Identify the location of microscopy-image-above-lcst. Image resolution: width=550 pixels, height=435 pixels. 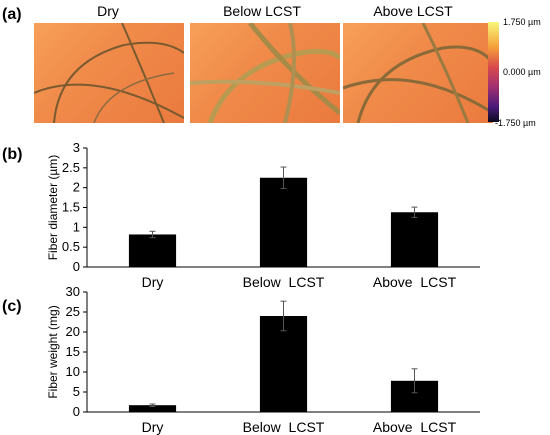
(418, 73).